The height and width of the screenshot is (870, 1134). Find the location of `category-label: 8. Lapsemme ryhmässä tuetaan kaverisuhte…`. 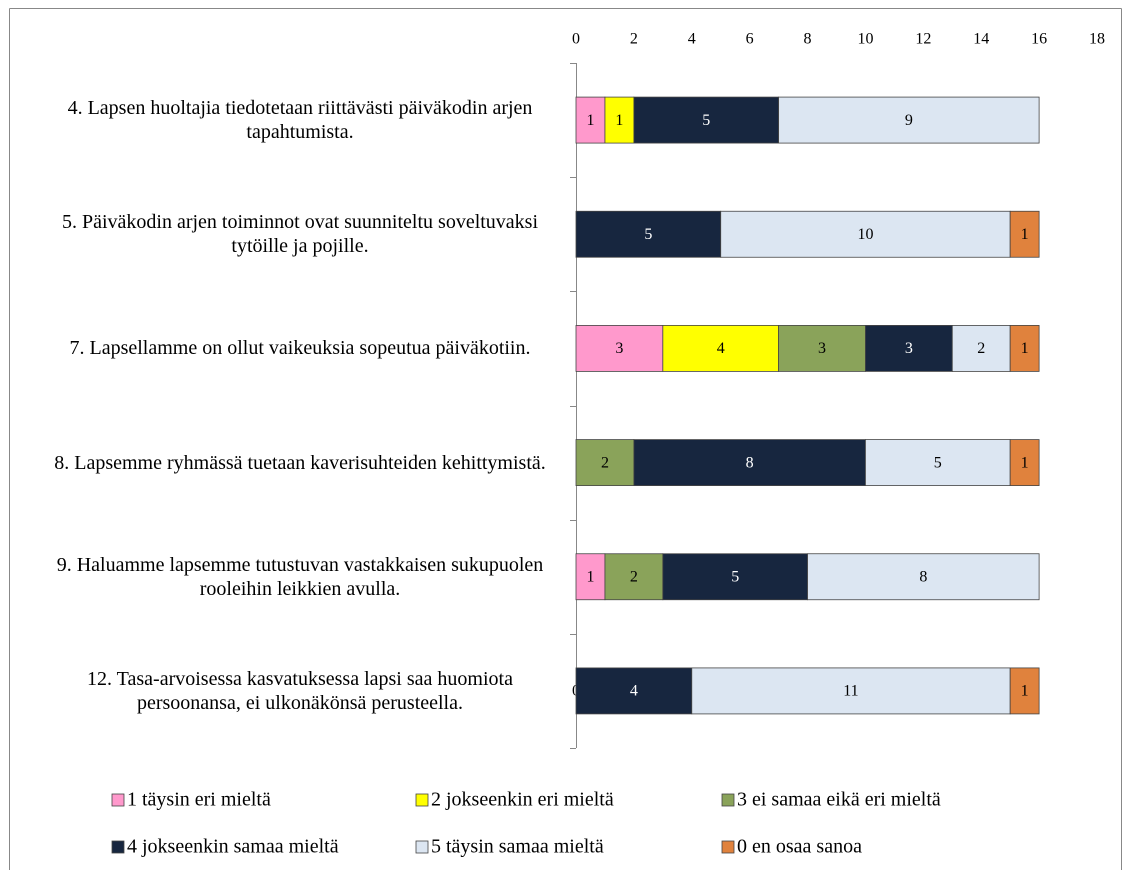

category-label: 8. Lapsemme ryhmässä tuetaan kaverisuhte… is located at coordinates (300, 462).